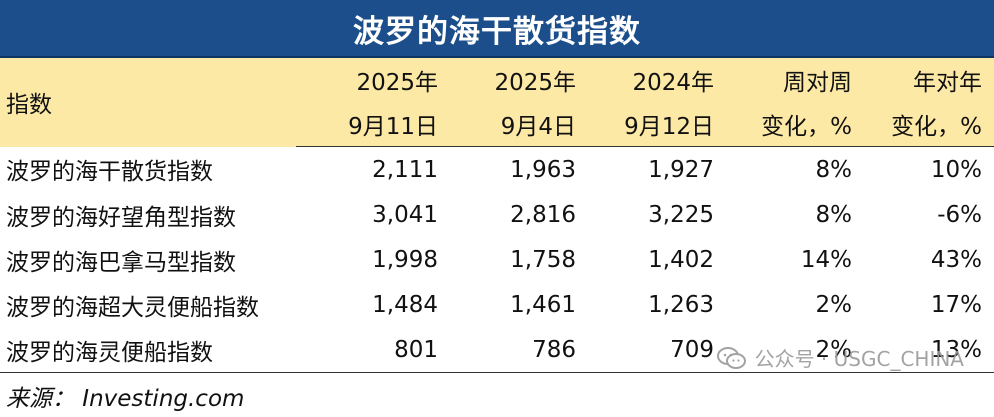 This screenshot has width=994, height=417. What do you see at coordinates (681, 259) in the screenshot?
I see `cell-2024-09-12: 1,402` at bounding box center [681, 259].